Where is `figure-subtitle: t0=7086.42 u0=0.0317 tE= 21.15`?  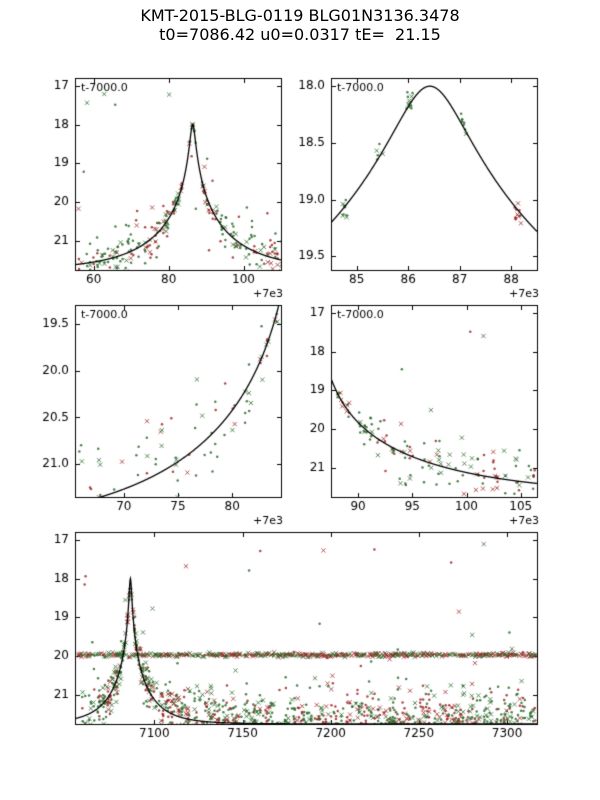 figure-subtitle: t0=7086.42 u0=0.0317 tE= 21.15 is located at coordinates (300, 34).